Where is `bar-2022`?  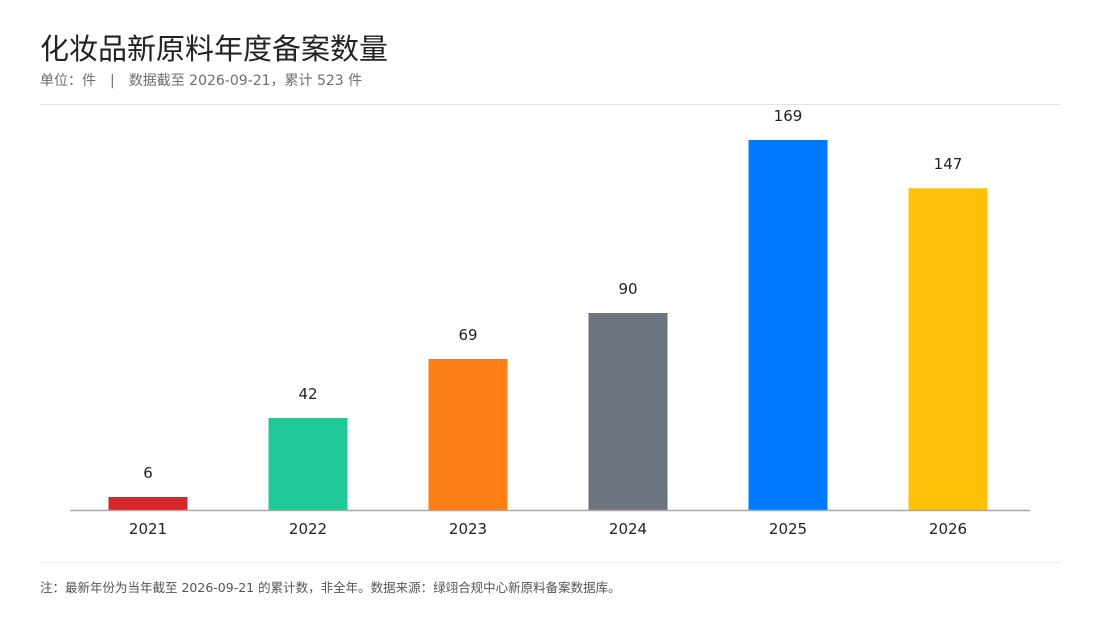 bar-2022 is located at coordinates (308, 464).